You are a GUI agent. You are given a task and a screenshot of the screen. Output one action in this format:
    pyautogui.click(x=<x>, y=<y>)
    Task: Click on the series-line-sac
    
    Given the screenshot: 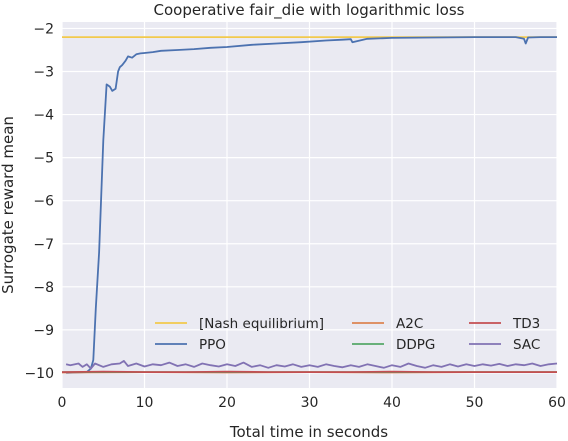 What is the action you would take?
    pyautogui.click(x=311, y=364)
    